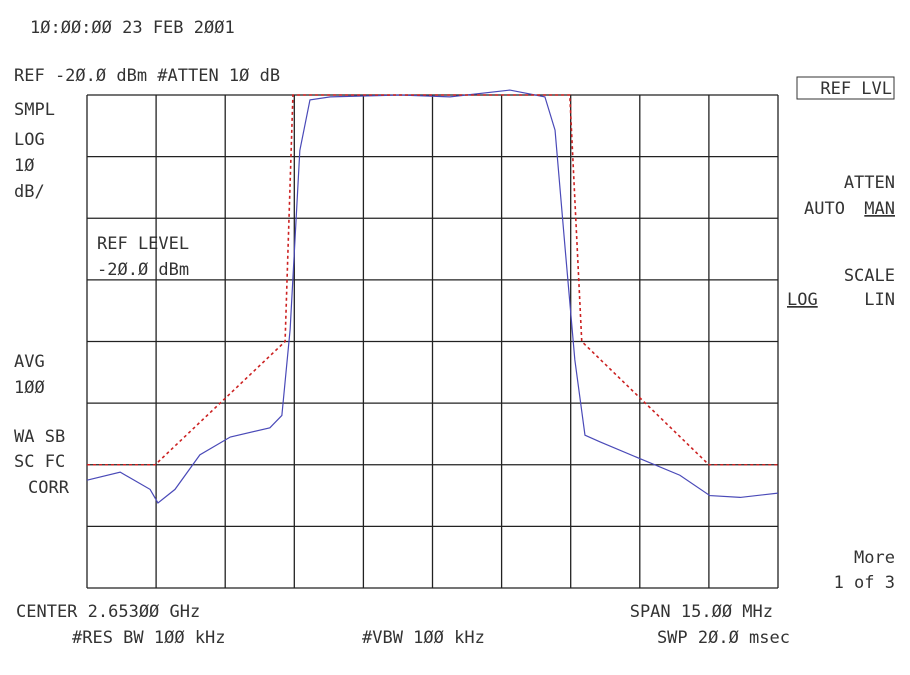  Describe the element at coordinates (423, 638) in the screenshot. I see `footer-text: #VBW 1ØØ kHz` at that location.